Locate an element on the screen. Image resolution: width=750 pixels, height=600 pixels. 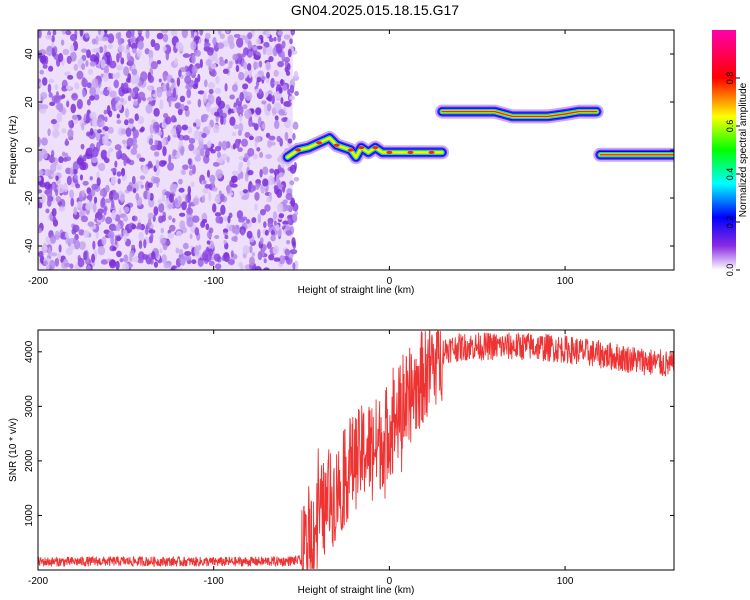
spectrogram-y-tick-label: -40 is located at coordinates (29, 245).